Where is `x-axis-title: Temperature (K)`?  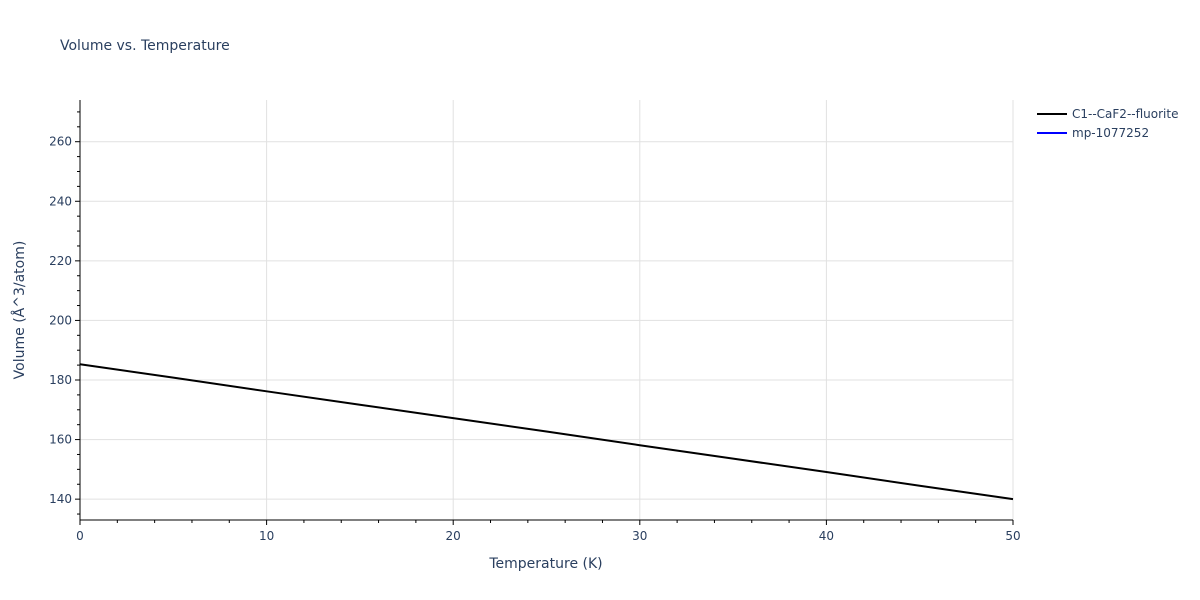 x-axis-title: Temperature (K) is located at coordinates (545, 564).